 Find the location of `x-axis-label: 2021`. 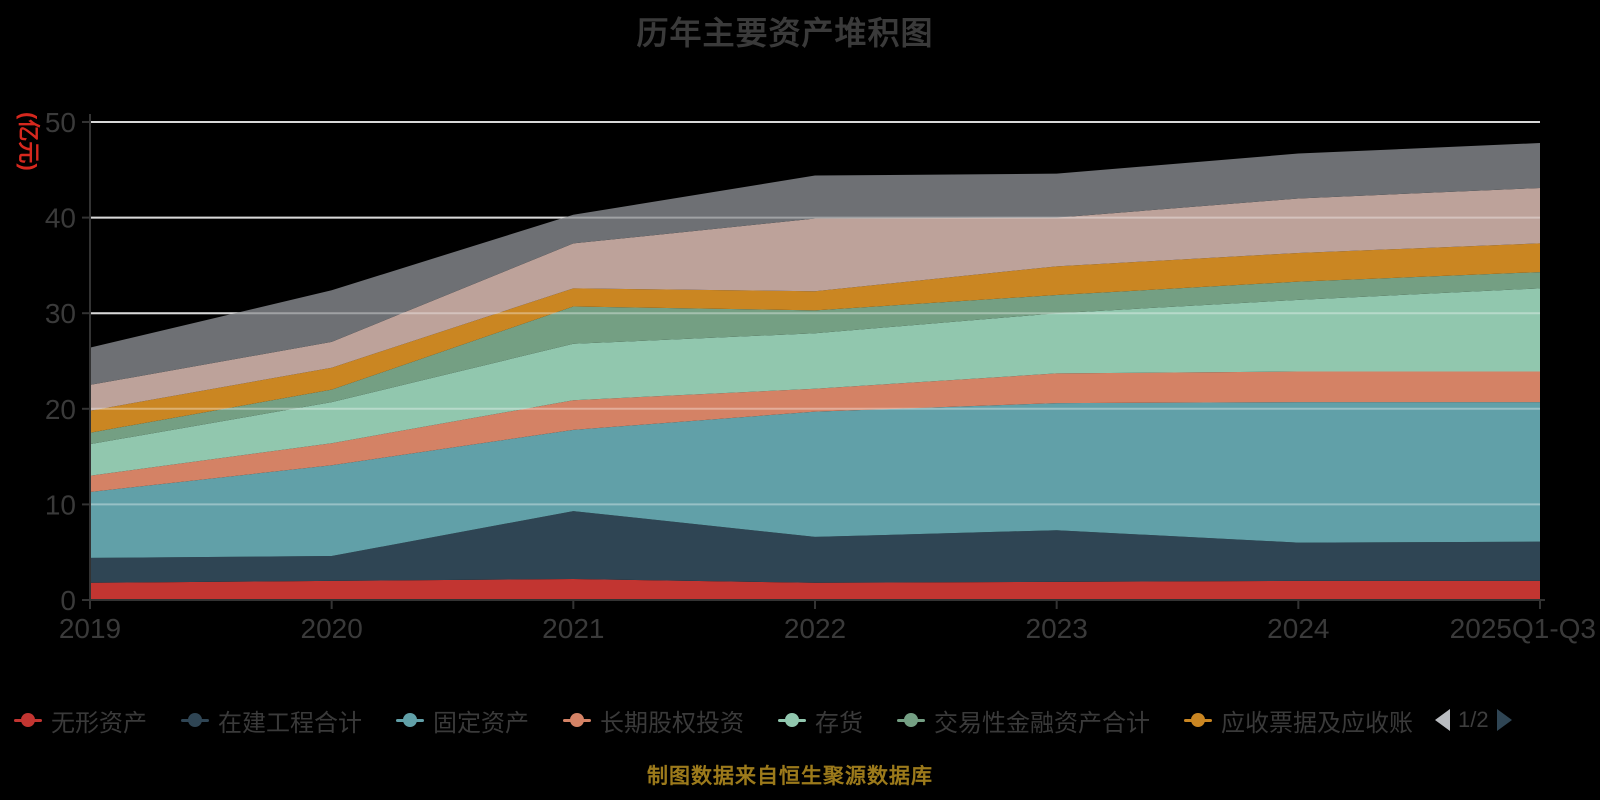

x-axis-label: 2021 is located at coordinates (573, 628).